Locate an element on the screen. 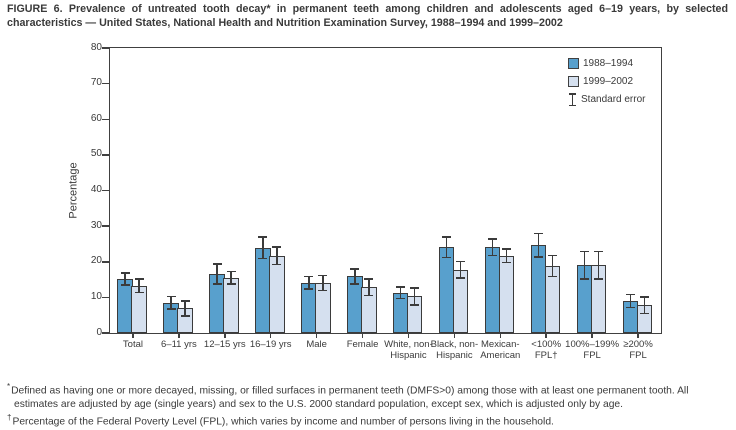 This screenshot has width=736, height=430. error-bar-icon is located at coordinates (572, 99).